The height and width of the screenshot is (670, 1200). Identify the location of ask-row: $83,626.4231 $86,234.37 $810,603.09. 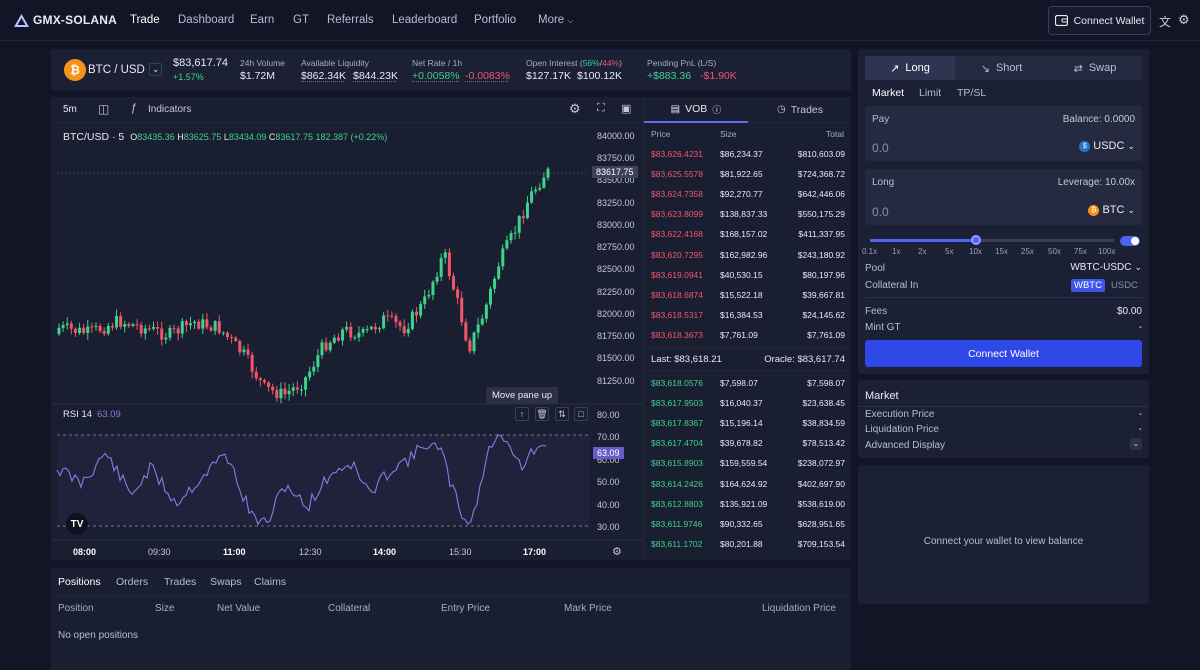
(748, 154).